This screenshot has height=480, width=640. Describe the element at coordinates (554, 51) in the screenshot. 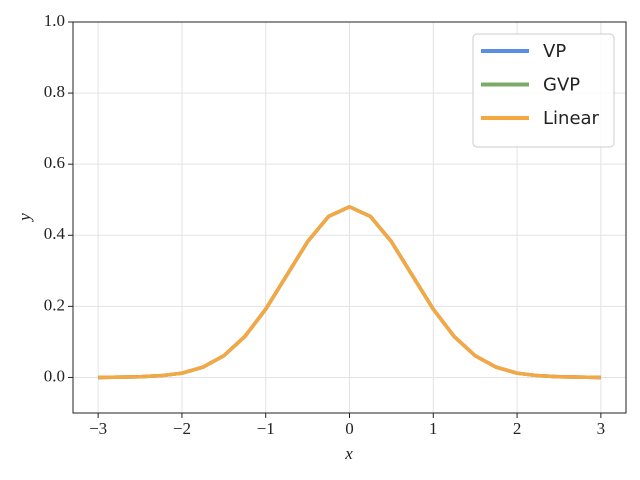

I see `legend-label: VP` at that location.